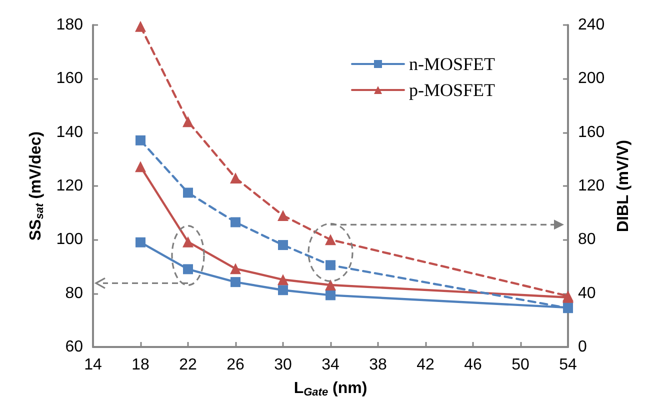  What do you see at coordinates (235, 365) in the screenshot?
I see `x-tick-label: 26` at bounding box center [235, 365].